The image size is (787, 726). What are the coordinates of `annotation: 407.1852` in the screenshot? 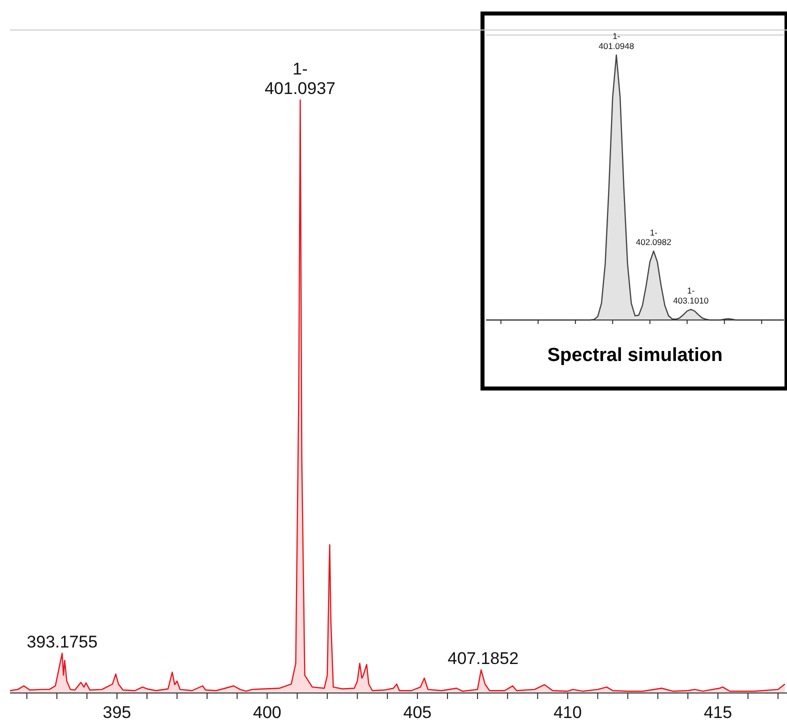 It's located at (483, 658).